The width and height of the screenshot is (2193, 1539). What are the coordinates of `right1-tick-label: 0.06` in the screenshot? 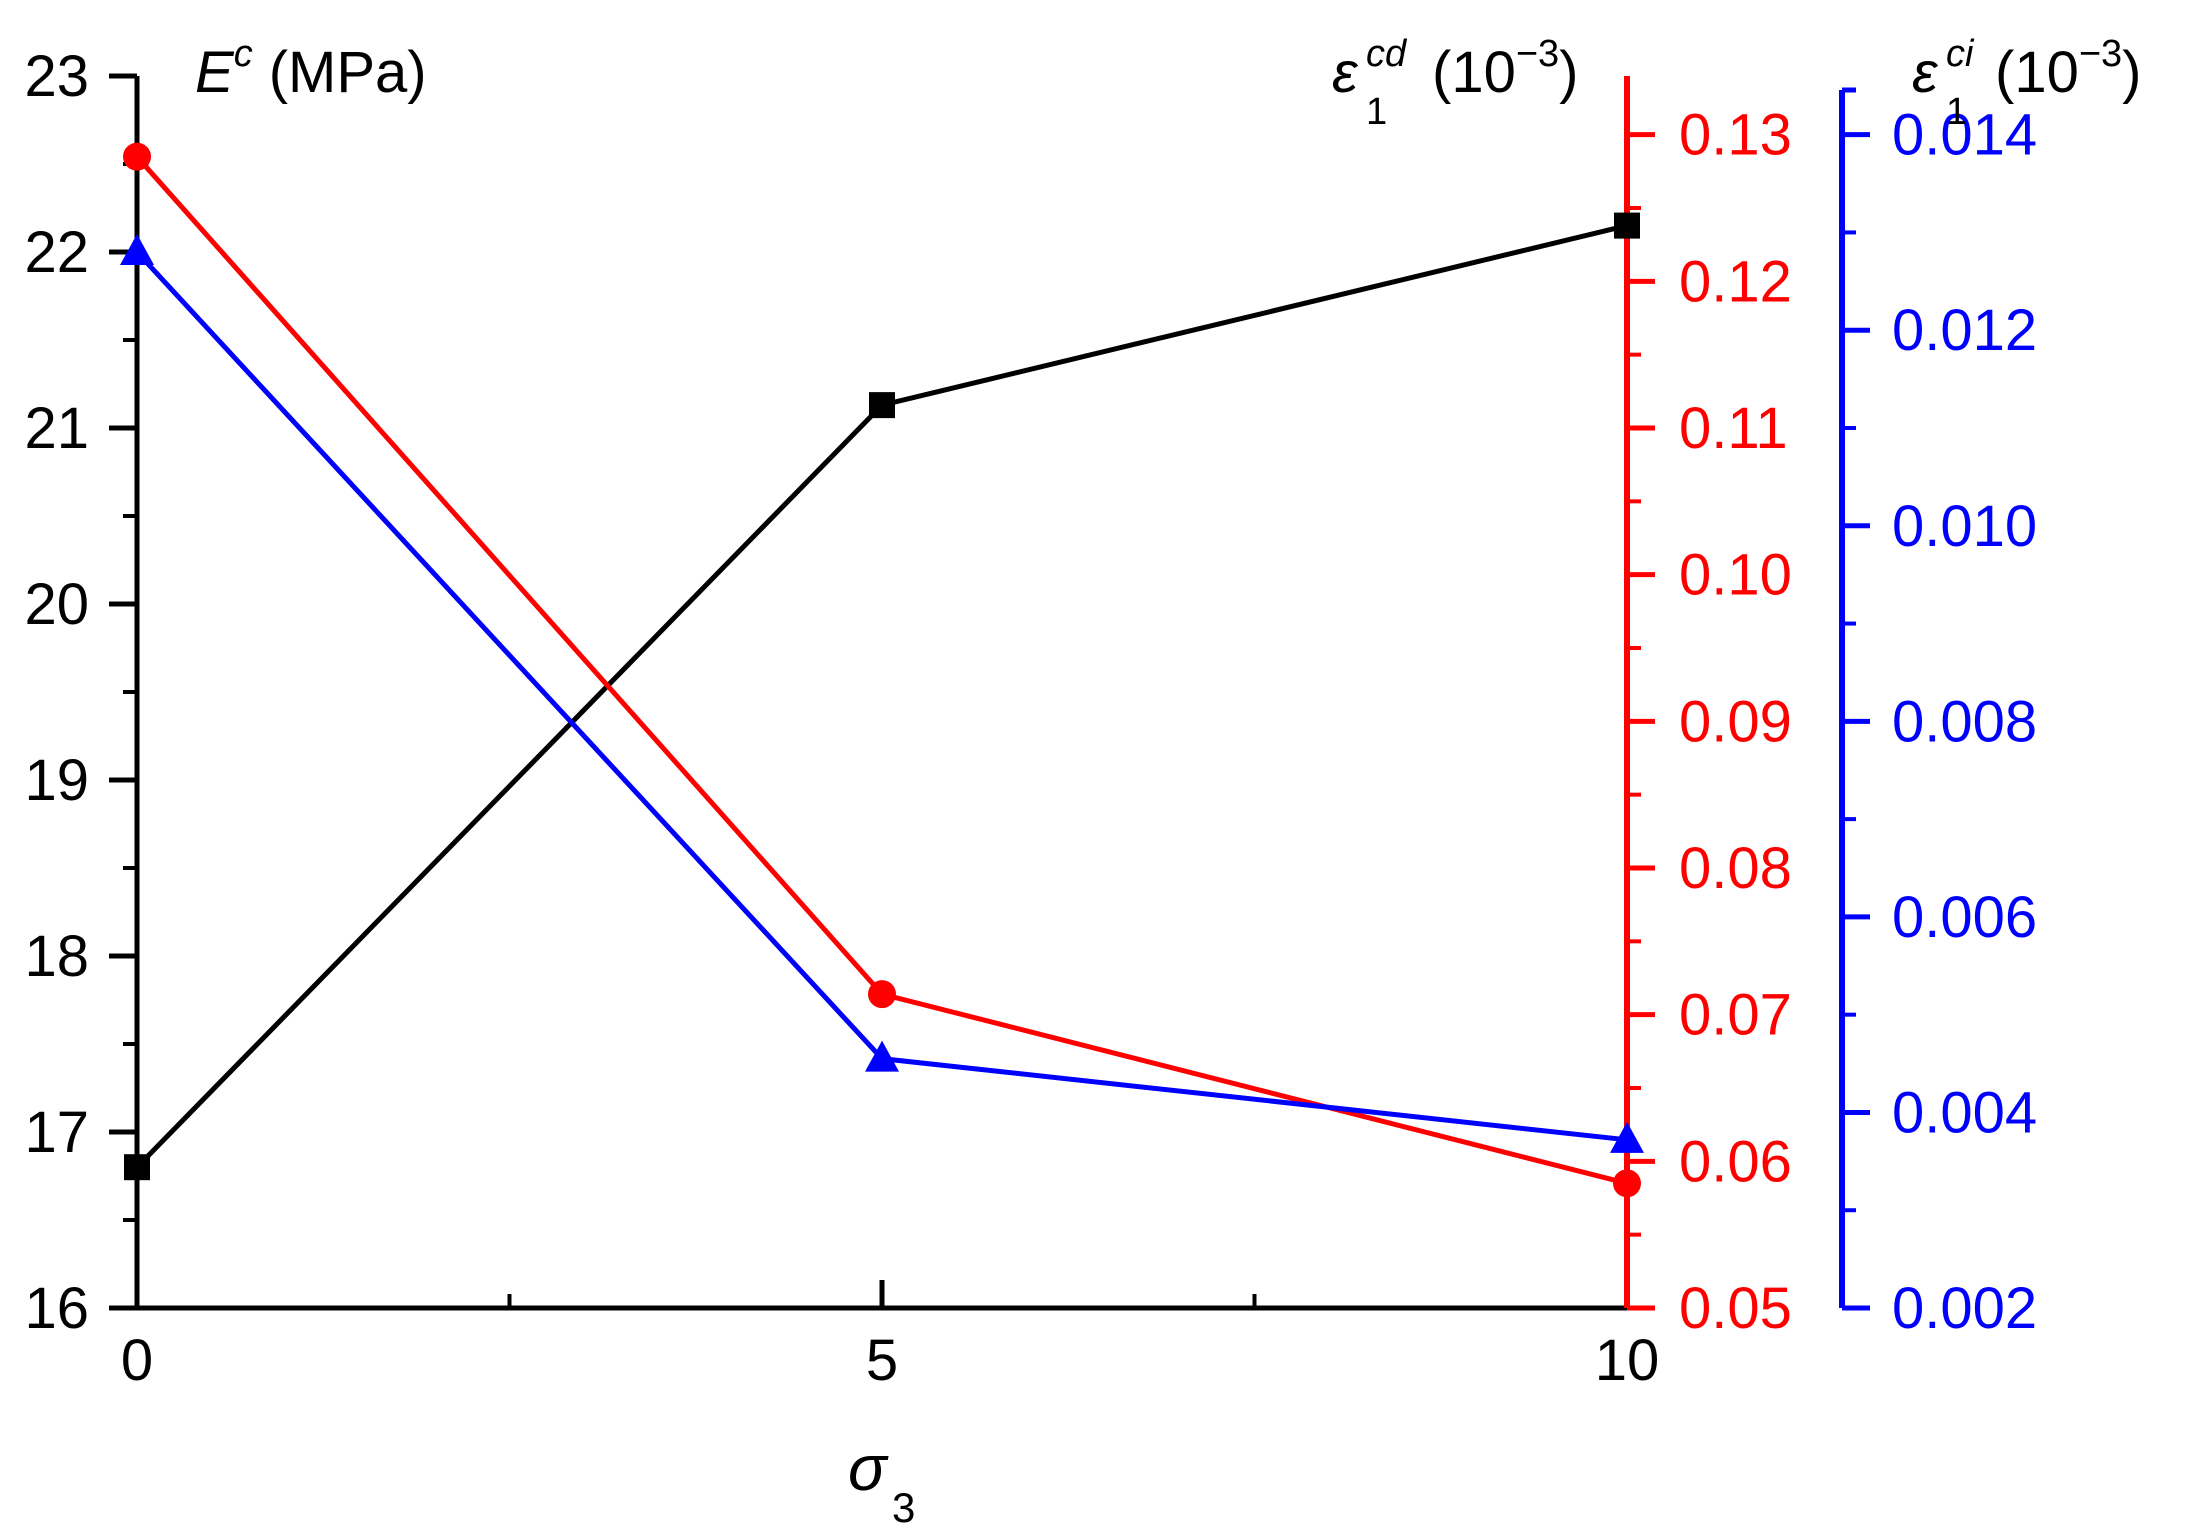 It's located at (1735, 1161).